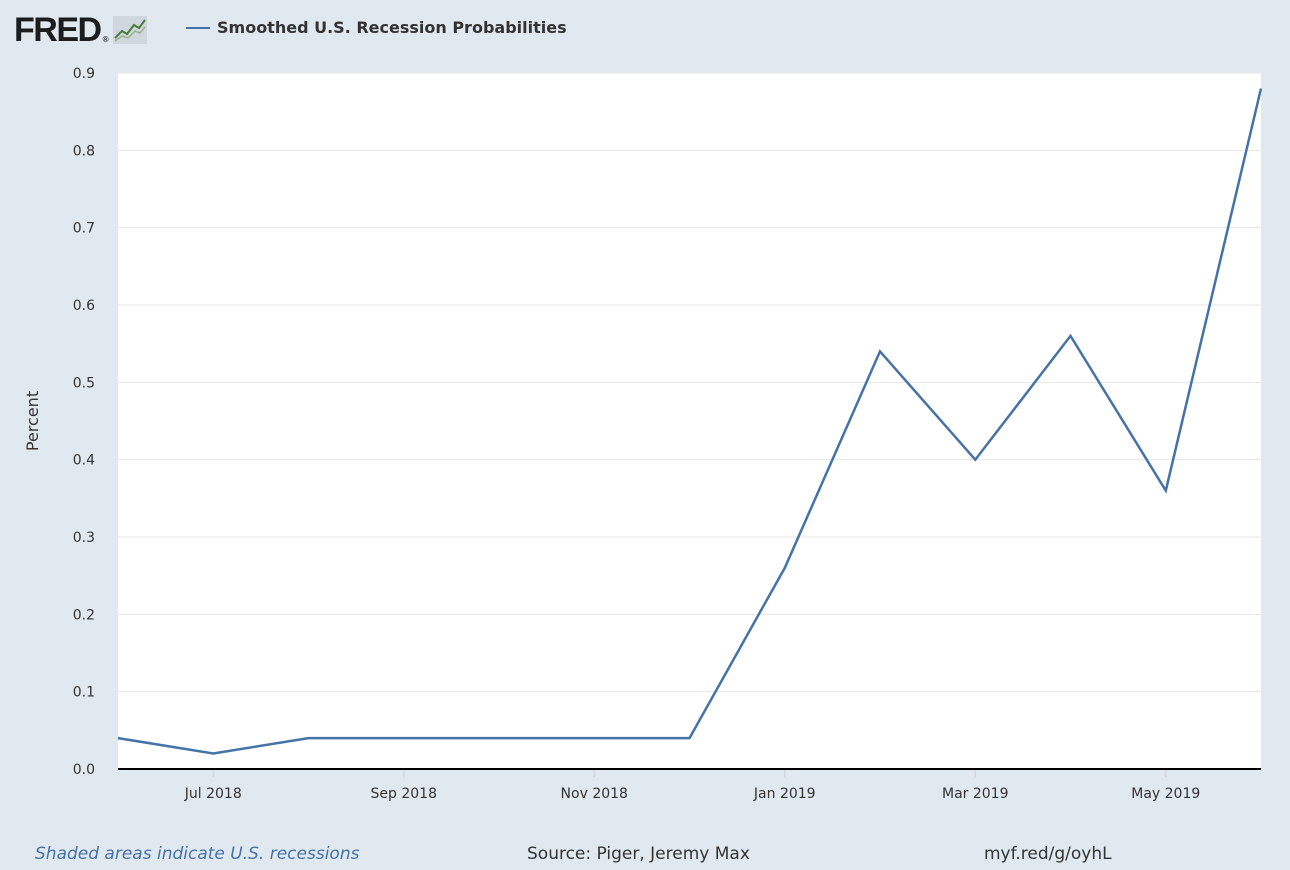  I want to click on recession-note: Shaded areas indicate U.S. recessions, so click(197, 854).